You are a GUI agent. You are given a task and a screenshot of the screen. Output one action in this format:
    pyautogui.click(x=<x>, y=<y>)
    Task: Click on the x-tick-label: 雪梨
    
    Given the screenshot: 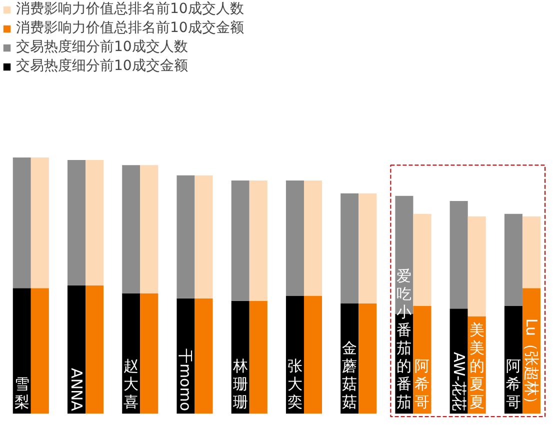 What is the action you would take?
    pyautogui.click(x=22, y=393)
    